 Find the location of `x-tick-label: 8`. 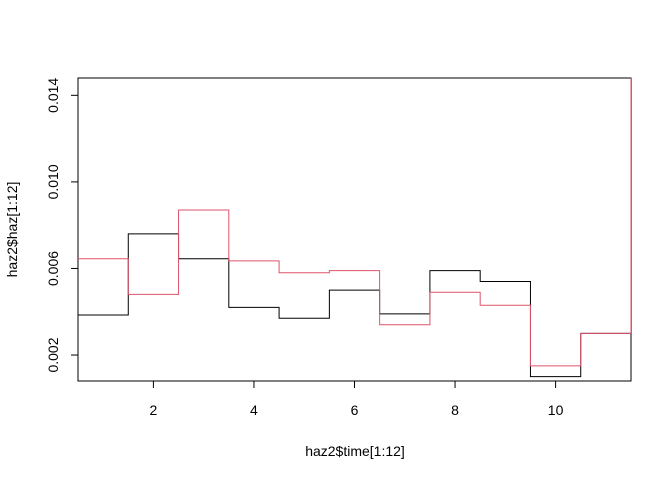

x-tick-label: 8 is located at coordinates (455, 410).